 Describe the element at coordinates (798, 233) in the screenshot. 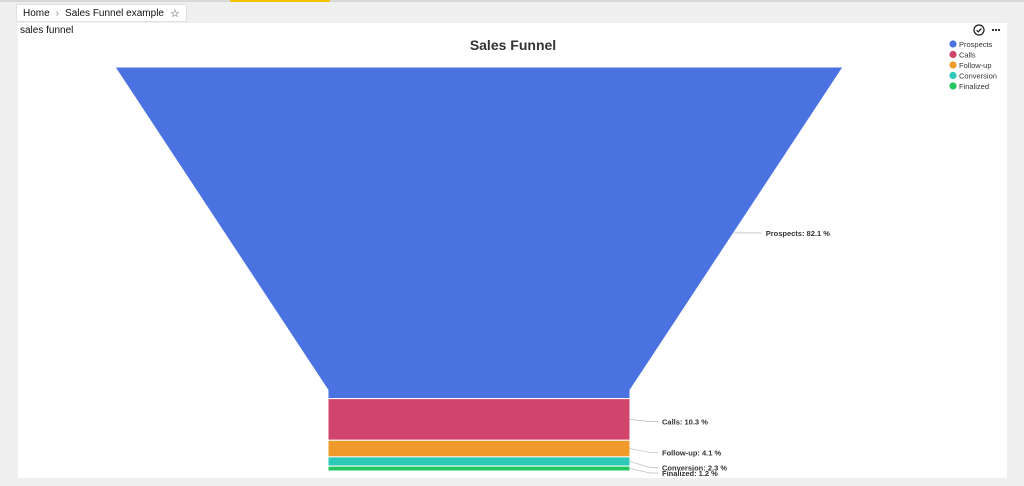

I see `data-label-prospects: Prospects: 82.1 %` at that location.